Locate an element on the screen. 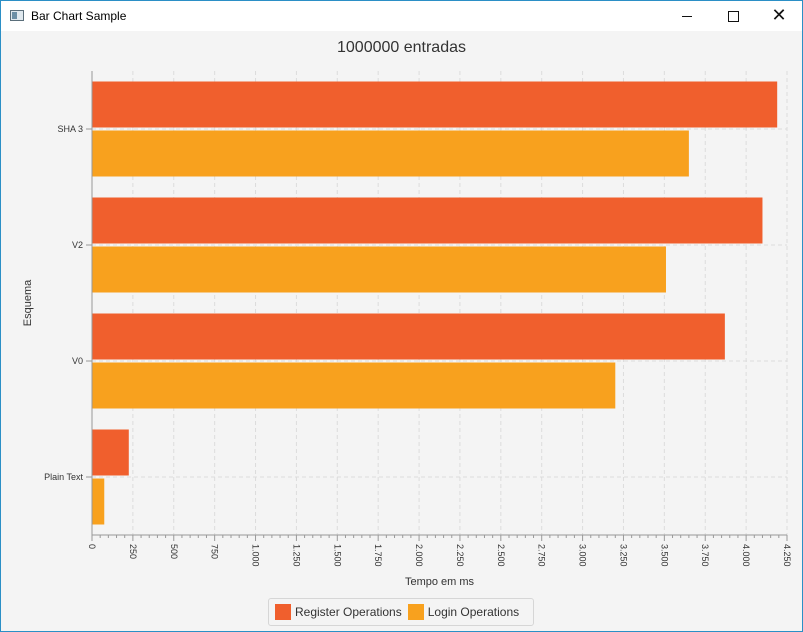 The height and width of the screenshot is (632, 803). x-tick-label: 1.750 is located at coordinates (378, 555).